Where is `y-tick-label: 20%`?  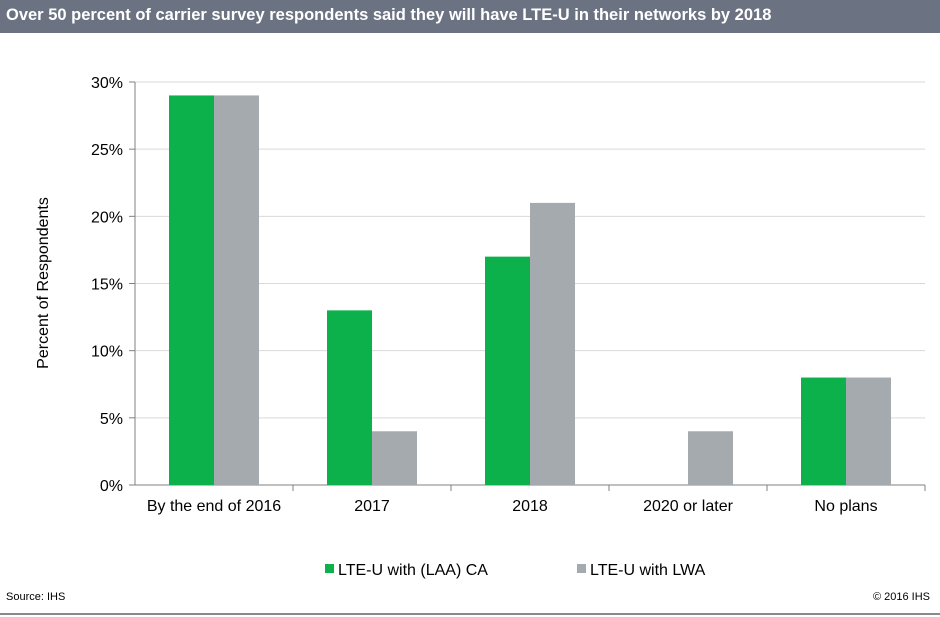
y-tick-label: 20% is located at coordinates (107, 217).